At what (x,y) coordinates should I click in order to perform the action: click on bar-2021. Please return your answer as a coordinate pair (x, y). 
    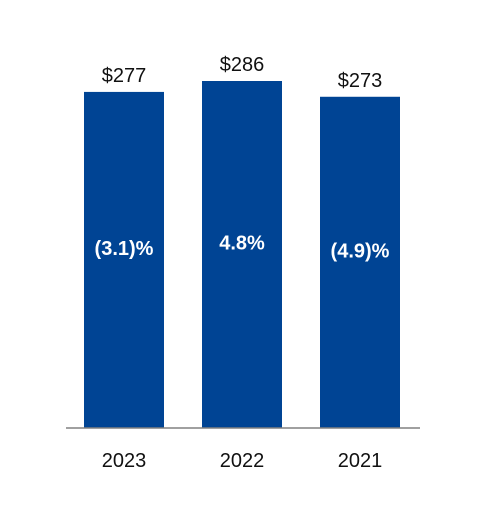
    Looking at the image, I should click on (360, 262).